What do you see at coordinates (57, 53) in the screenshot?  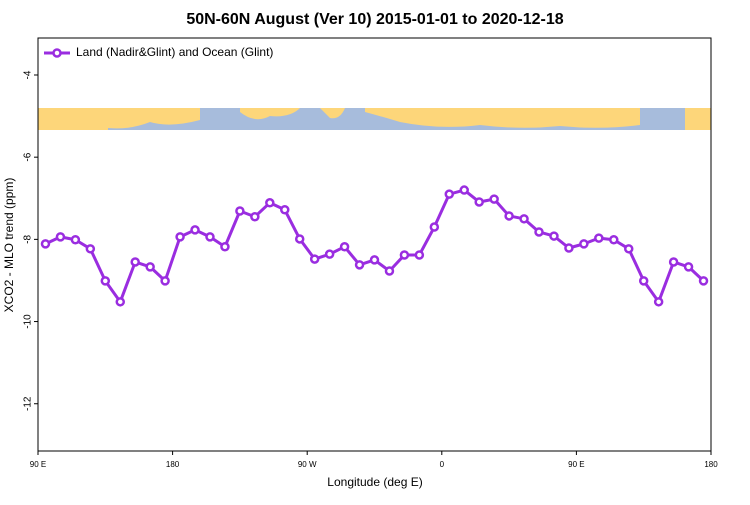 I see `legend-marker` at bounding box center [57, 53].